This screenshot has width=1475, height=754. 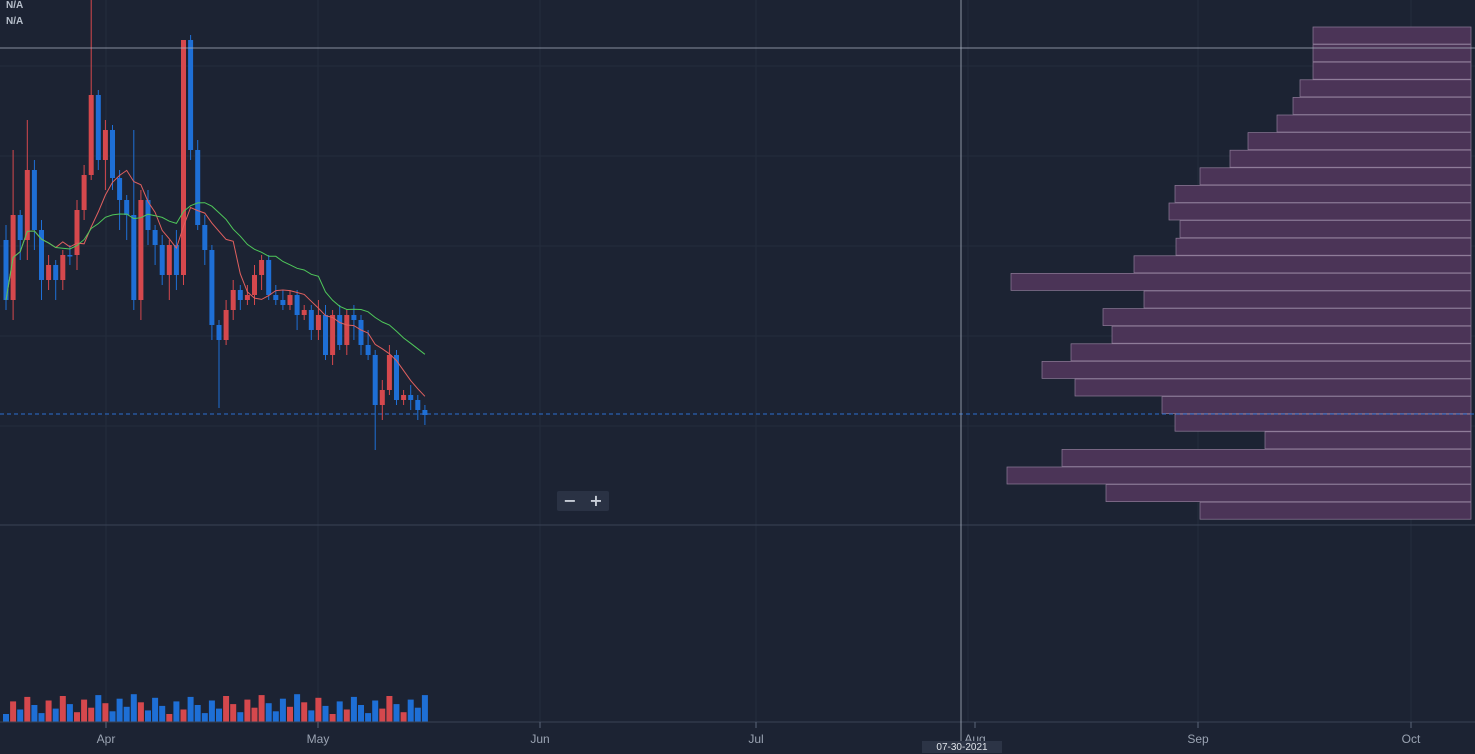 I want to click on legend-value-1: N/A, so click(x=15, y=5).